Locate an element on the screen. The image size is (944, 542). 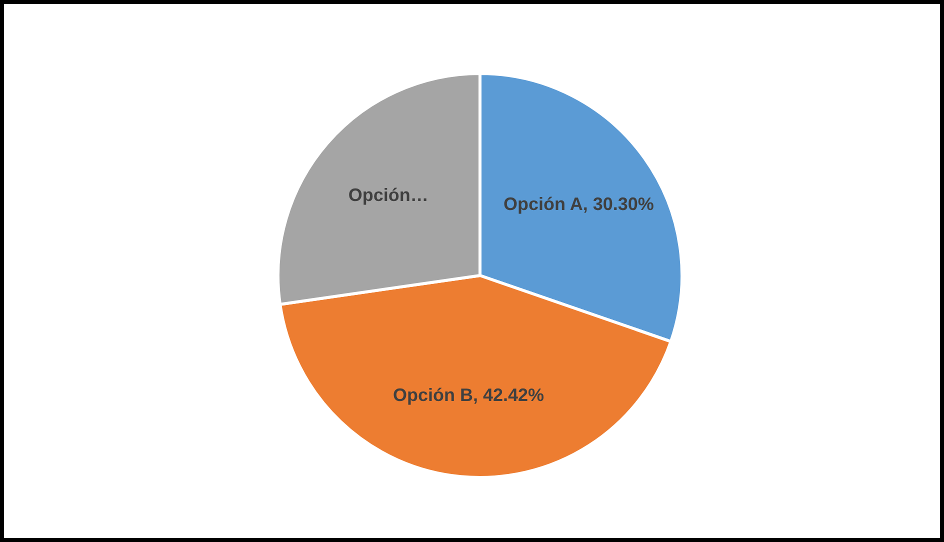
slice-label: Opción B, 42.42% is located at coordinates (468, 395).